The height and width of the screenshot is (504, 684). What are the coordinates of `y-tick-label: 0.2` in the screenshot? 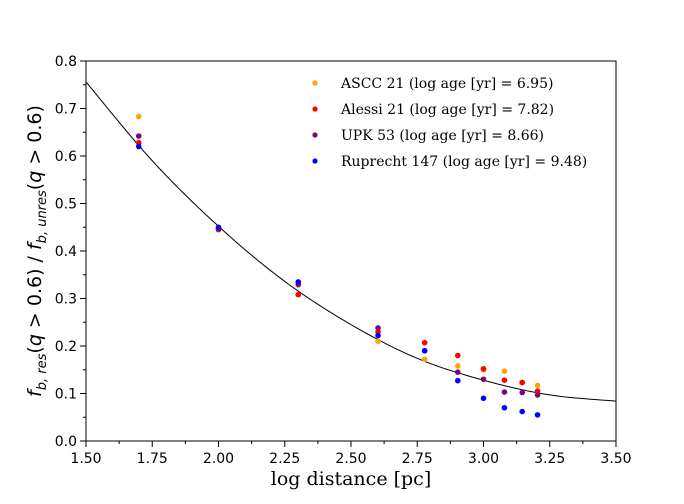 It's located at (66, 347).